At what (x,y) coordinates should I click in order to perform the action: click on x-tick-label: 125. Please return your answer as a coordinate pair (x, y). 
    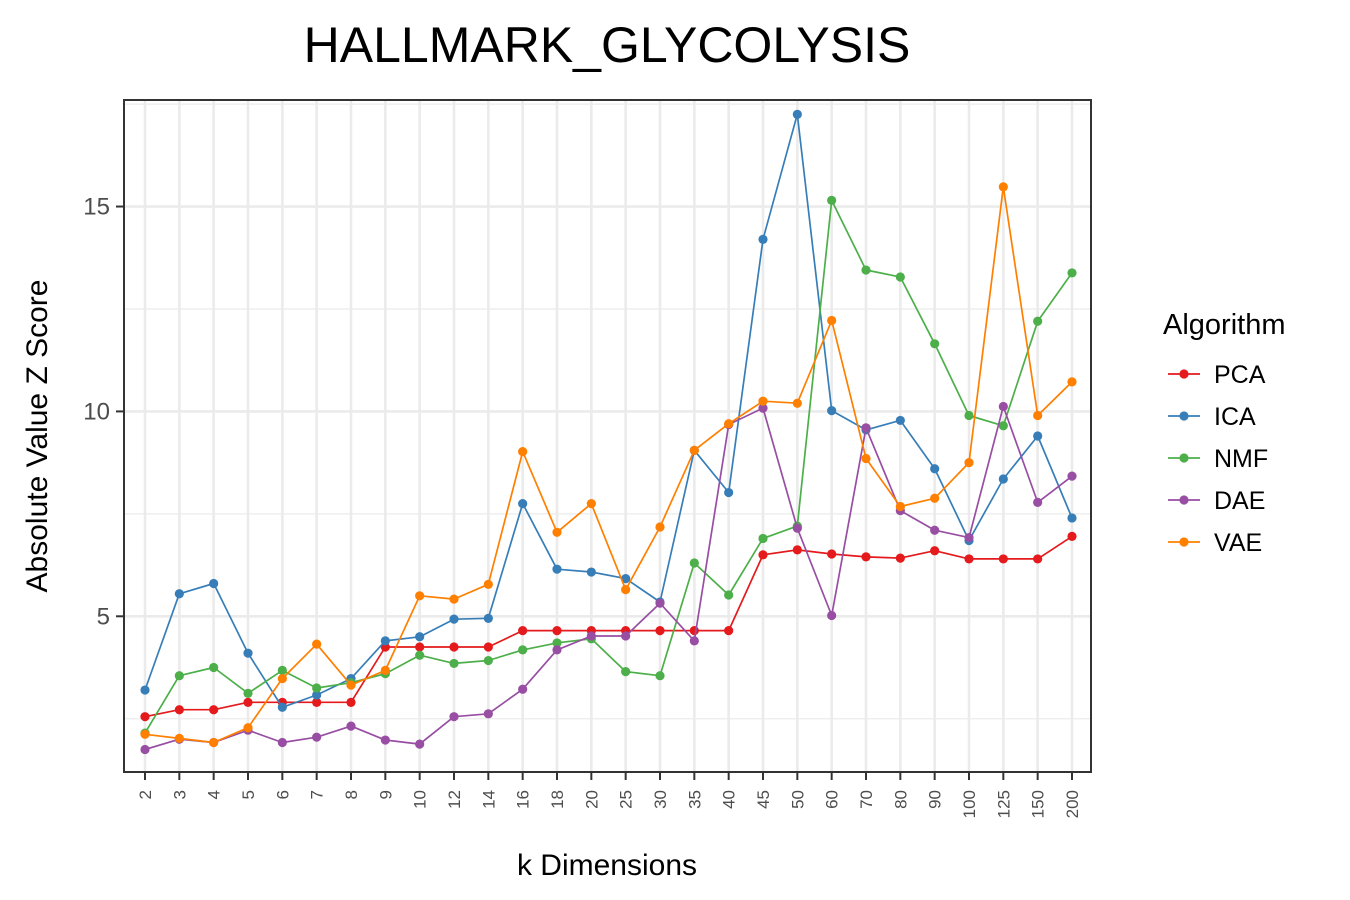
    Looking at the image, I should click on (1003, 804).